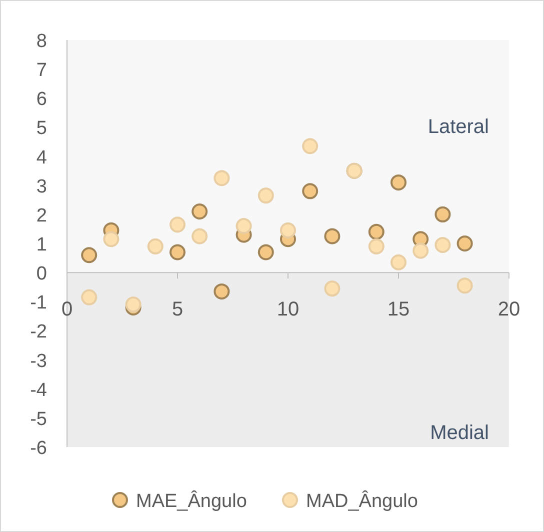  What do you see at coordinates (38, 448) in the screenshot?
I see `y-tick-label: -6` at bounding box center [38, 448].